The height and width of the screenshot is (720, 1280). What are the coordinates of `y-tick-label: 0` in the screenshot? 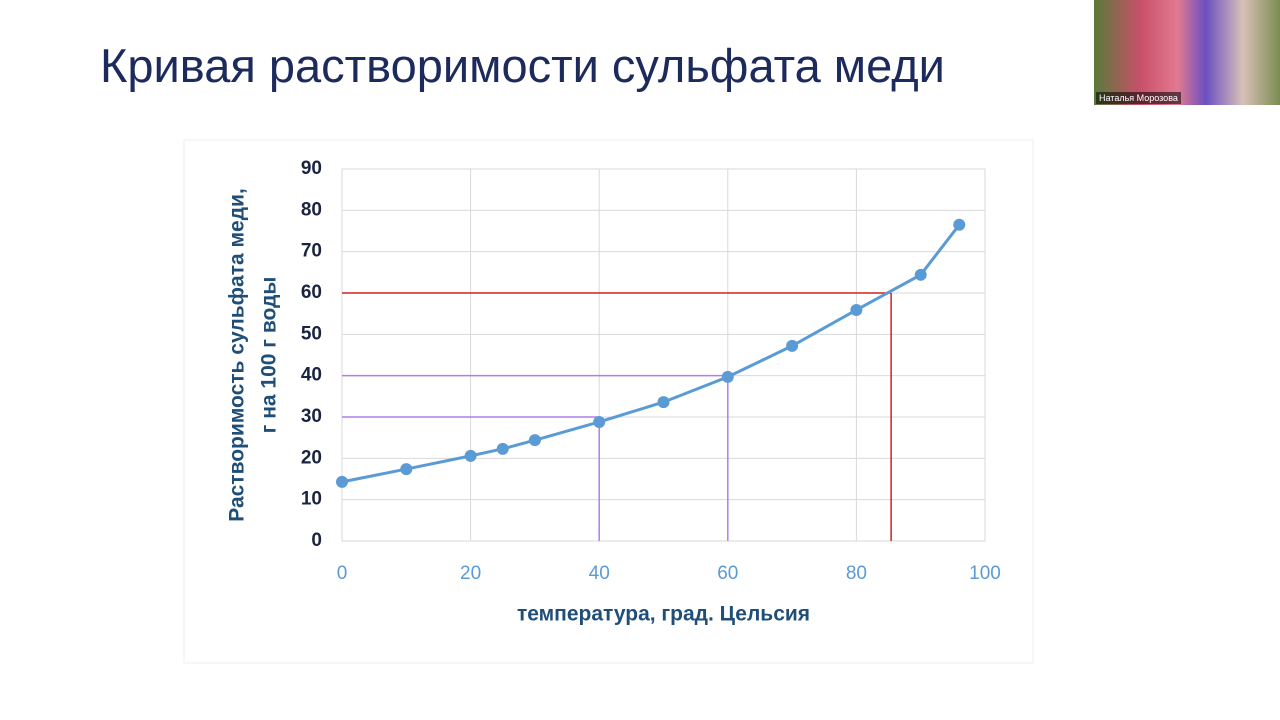 It's located at (316, 540).